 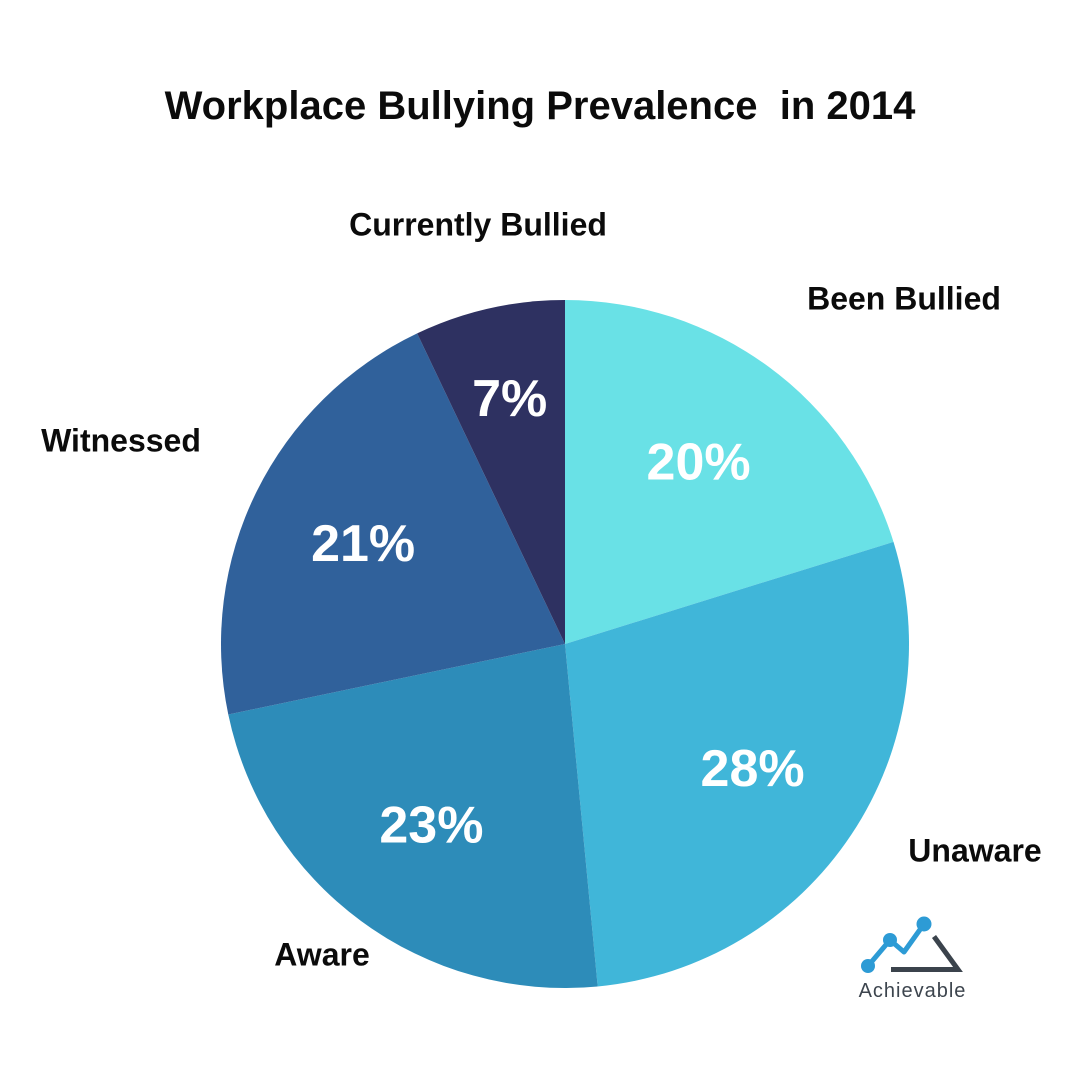 What do you see at coordinates (363, 544) in the screenshot?
I see `pie-value-label-witnessed: 21%` at bounding box center [363, 544].